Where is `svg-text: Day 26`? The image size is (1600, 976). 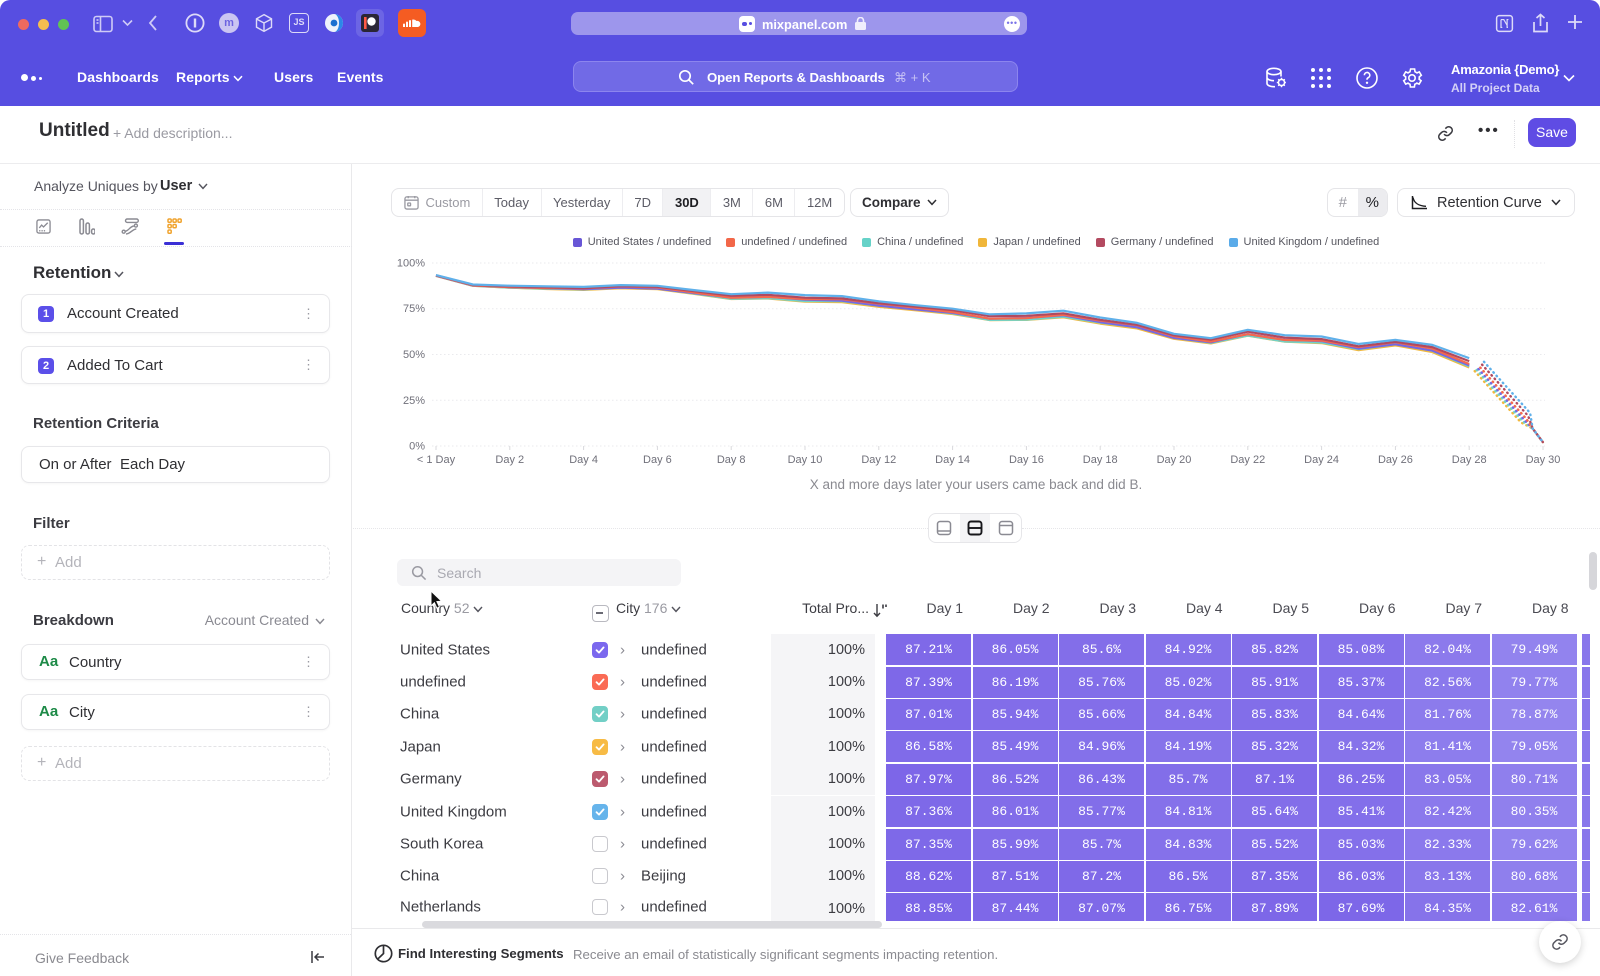
svg-text: Day 26 is located at coordinates (1395, 460).